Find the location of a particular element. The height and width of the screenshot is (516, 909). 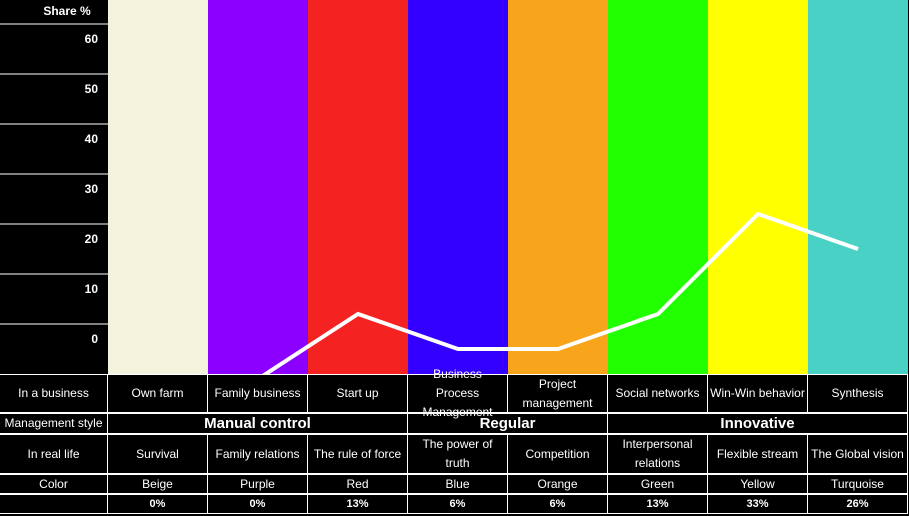

color-cell: Orange is located at coordinates (557, 484).